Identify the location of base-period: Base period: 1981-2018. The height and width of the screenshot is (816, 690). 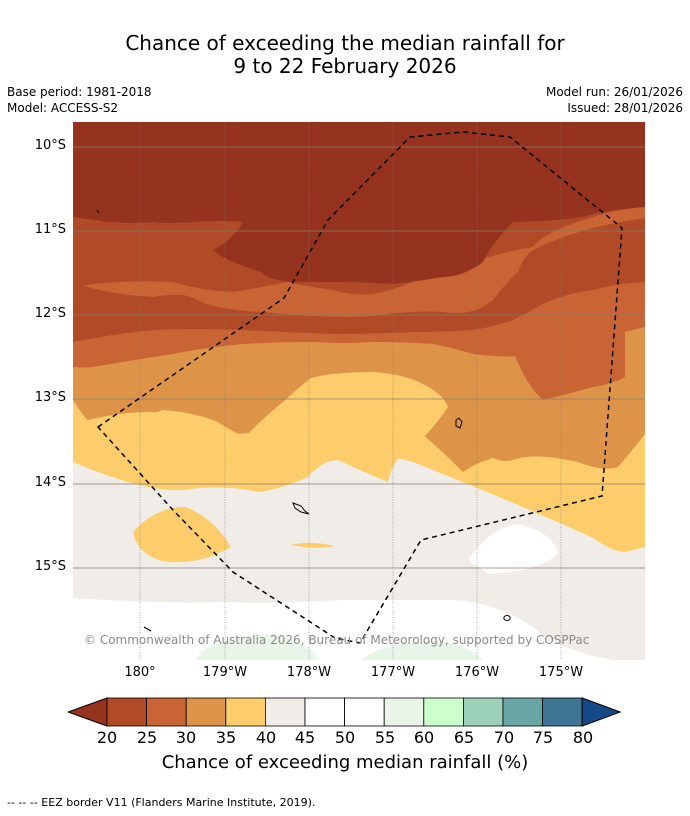
(79, 92).